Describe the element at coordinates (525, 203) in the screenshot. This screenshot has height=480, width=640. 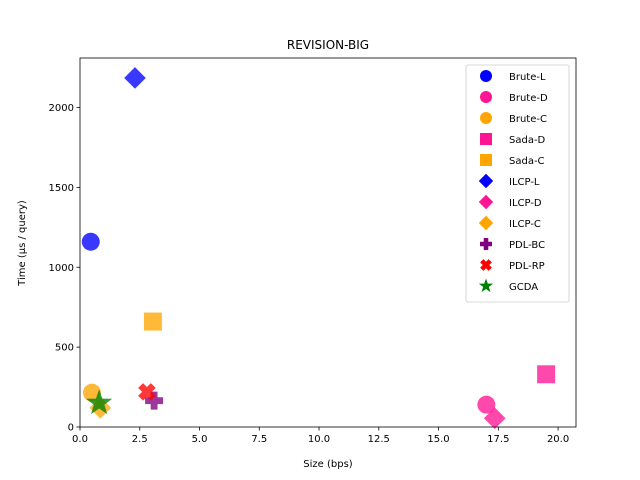
I see `legend-label: ILCP-D` at that location.